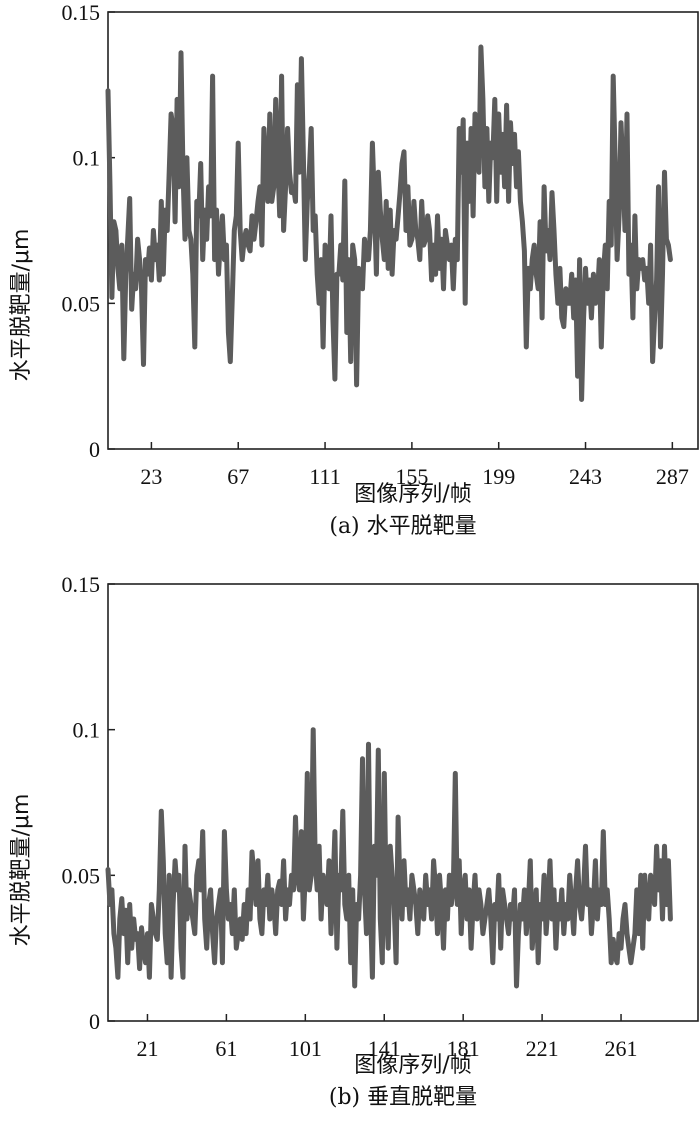 The width and height of the screenshot is (700, 1134). What do you see at coordinates (542, 1048) in the screenshot?
I see `x-tick-label: 221` at bounding box center [542, 1048].